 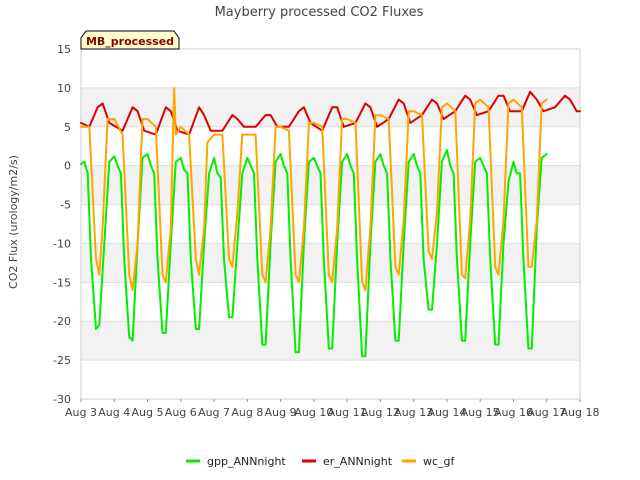 I want to click on series-line-er_ANNnight, so click(x=330, y=113).